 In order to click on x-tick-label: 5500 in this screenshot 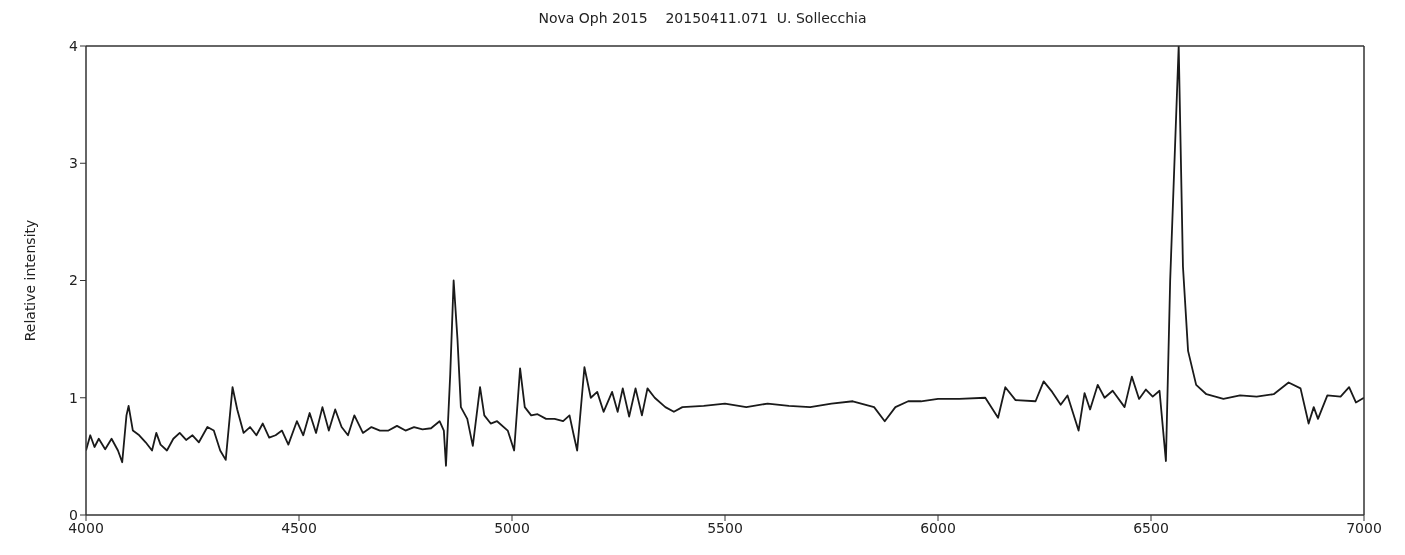, I will do `click(725, 527)`.